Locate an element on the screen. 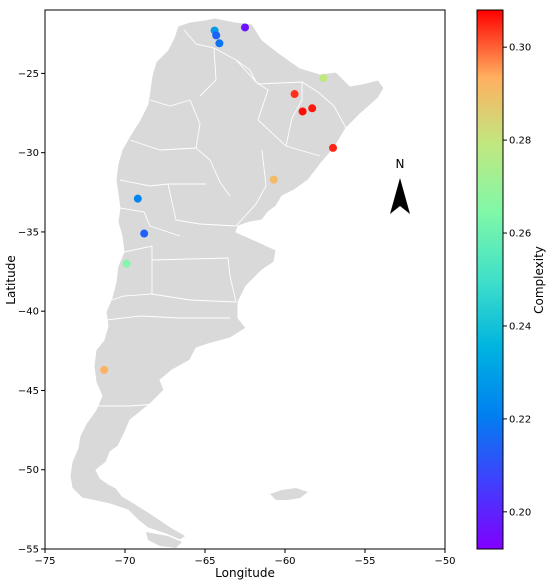 The image size is (550, 584). y-axis-ticks: −55 −50 −45 −40 −35 −30 −25 is located at coordinates (31, 312).